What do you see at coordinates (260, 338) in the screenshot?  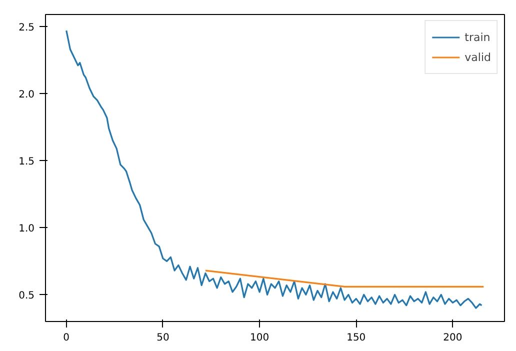 I see `x-tick-label: 100` at bounding box center [260, 338].